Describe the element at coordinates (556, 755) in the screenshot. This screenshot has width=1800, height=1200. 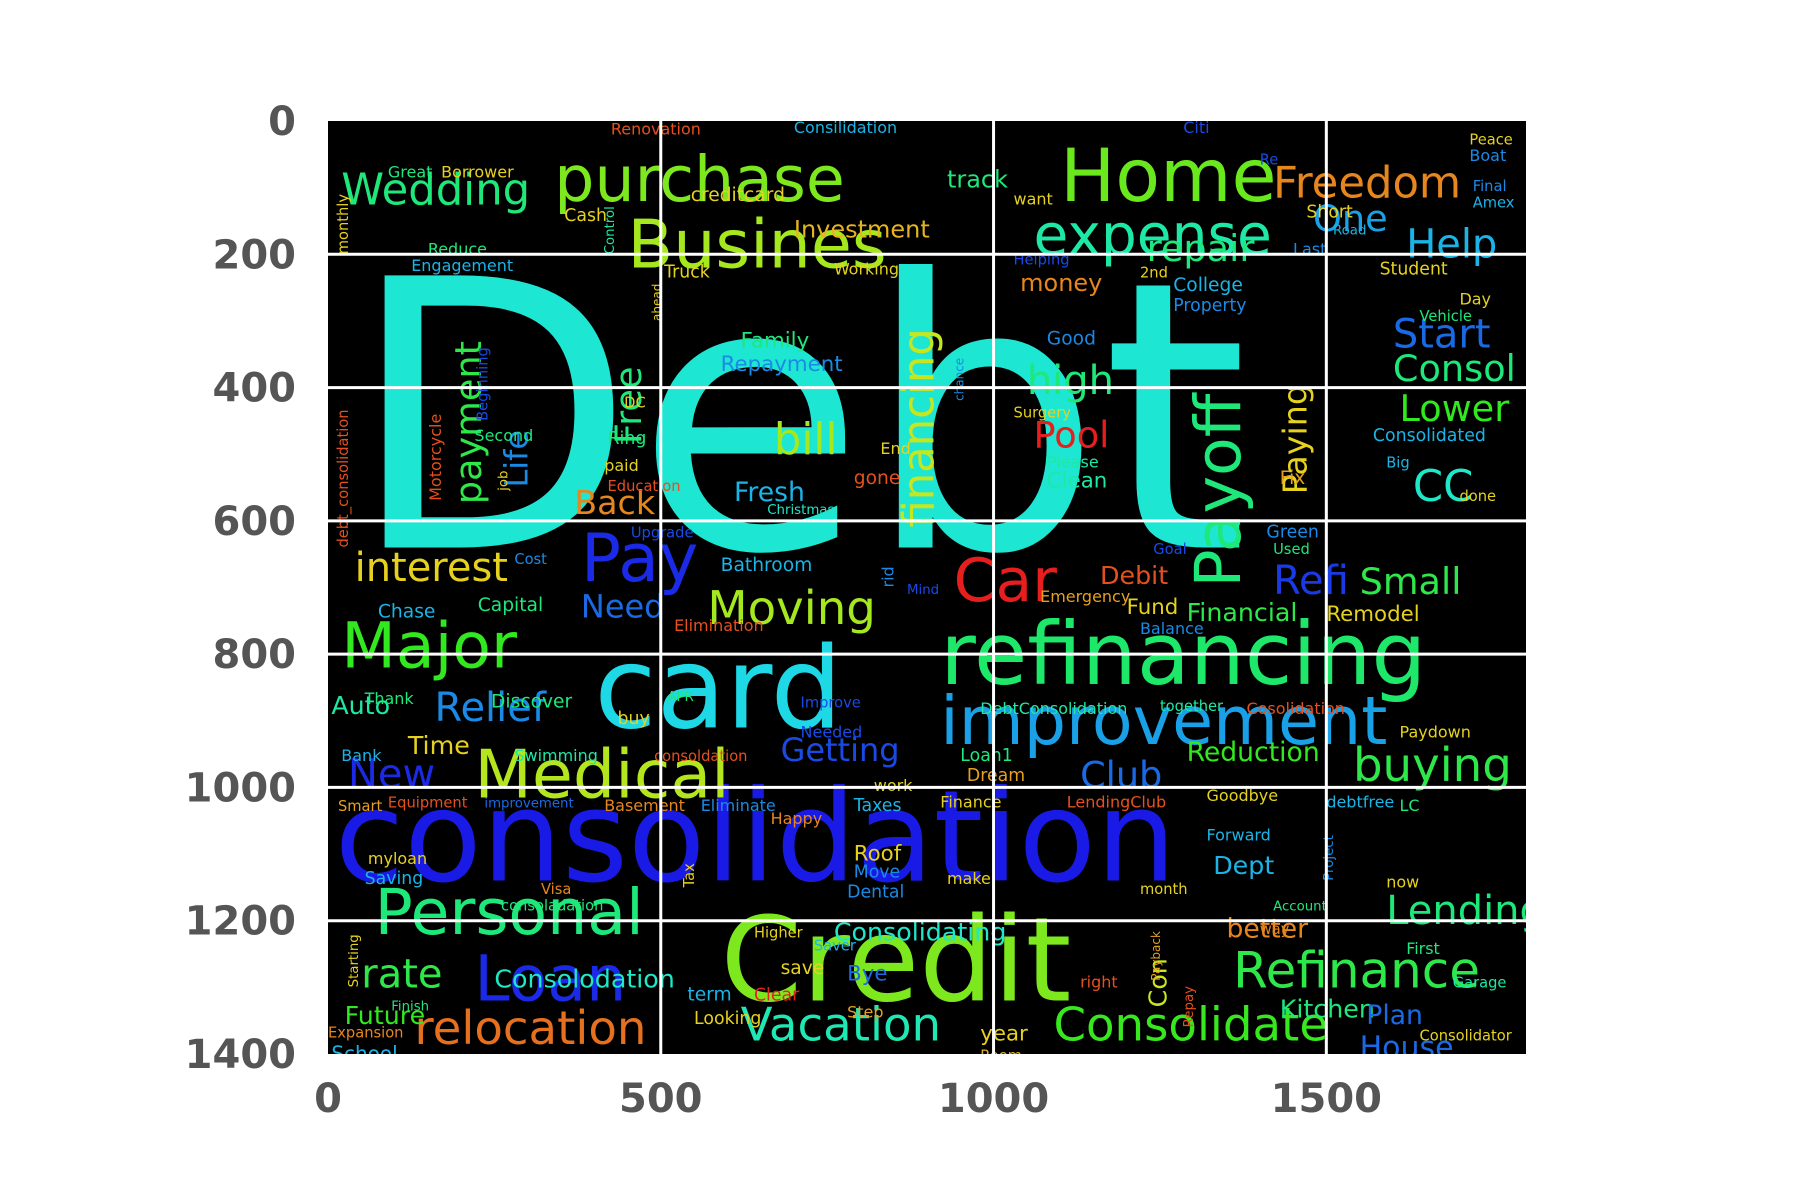
I see `word-swimming: Swimming` at that location.